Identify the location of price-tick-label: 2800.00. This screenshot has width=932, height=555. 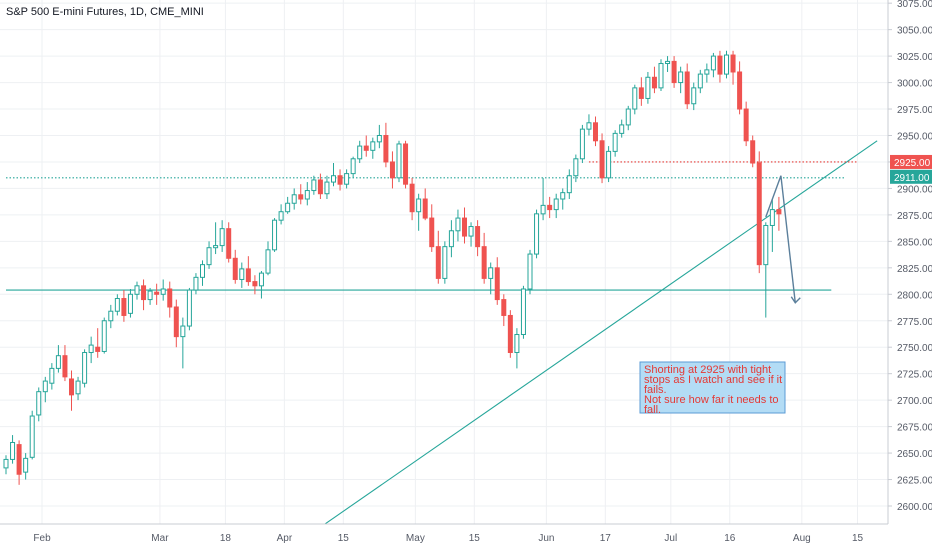
(914, 295).